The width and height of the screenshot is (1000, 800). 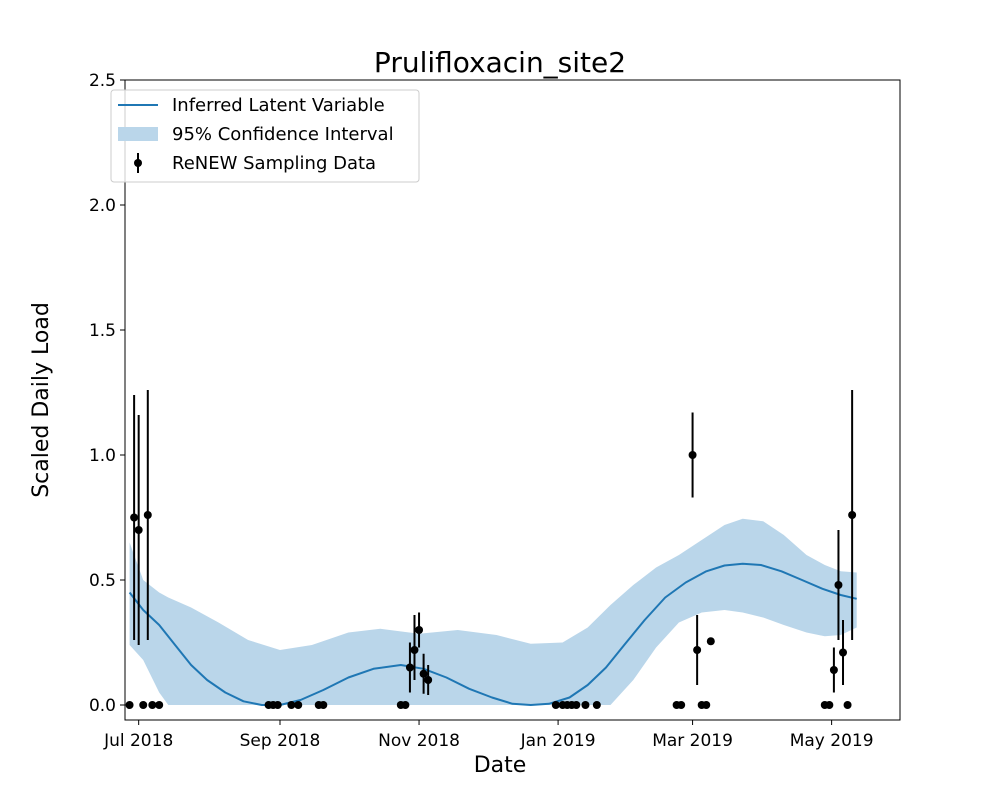 I want to click on y-axis-label: Scaled Daily Load, so click(x=41, y=400).